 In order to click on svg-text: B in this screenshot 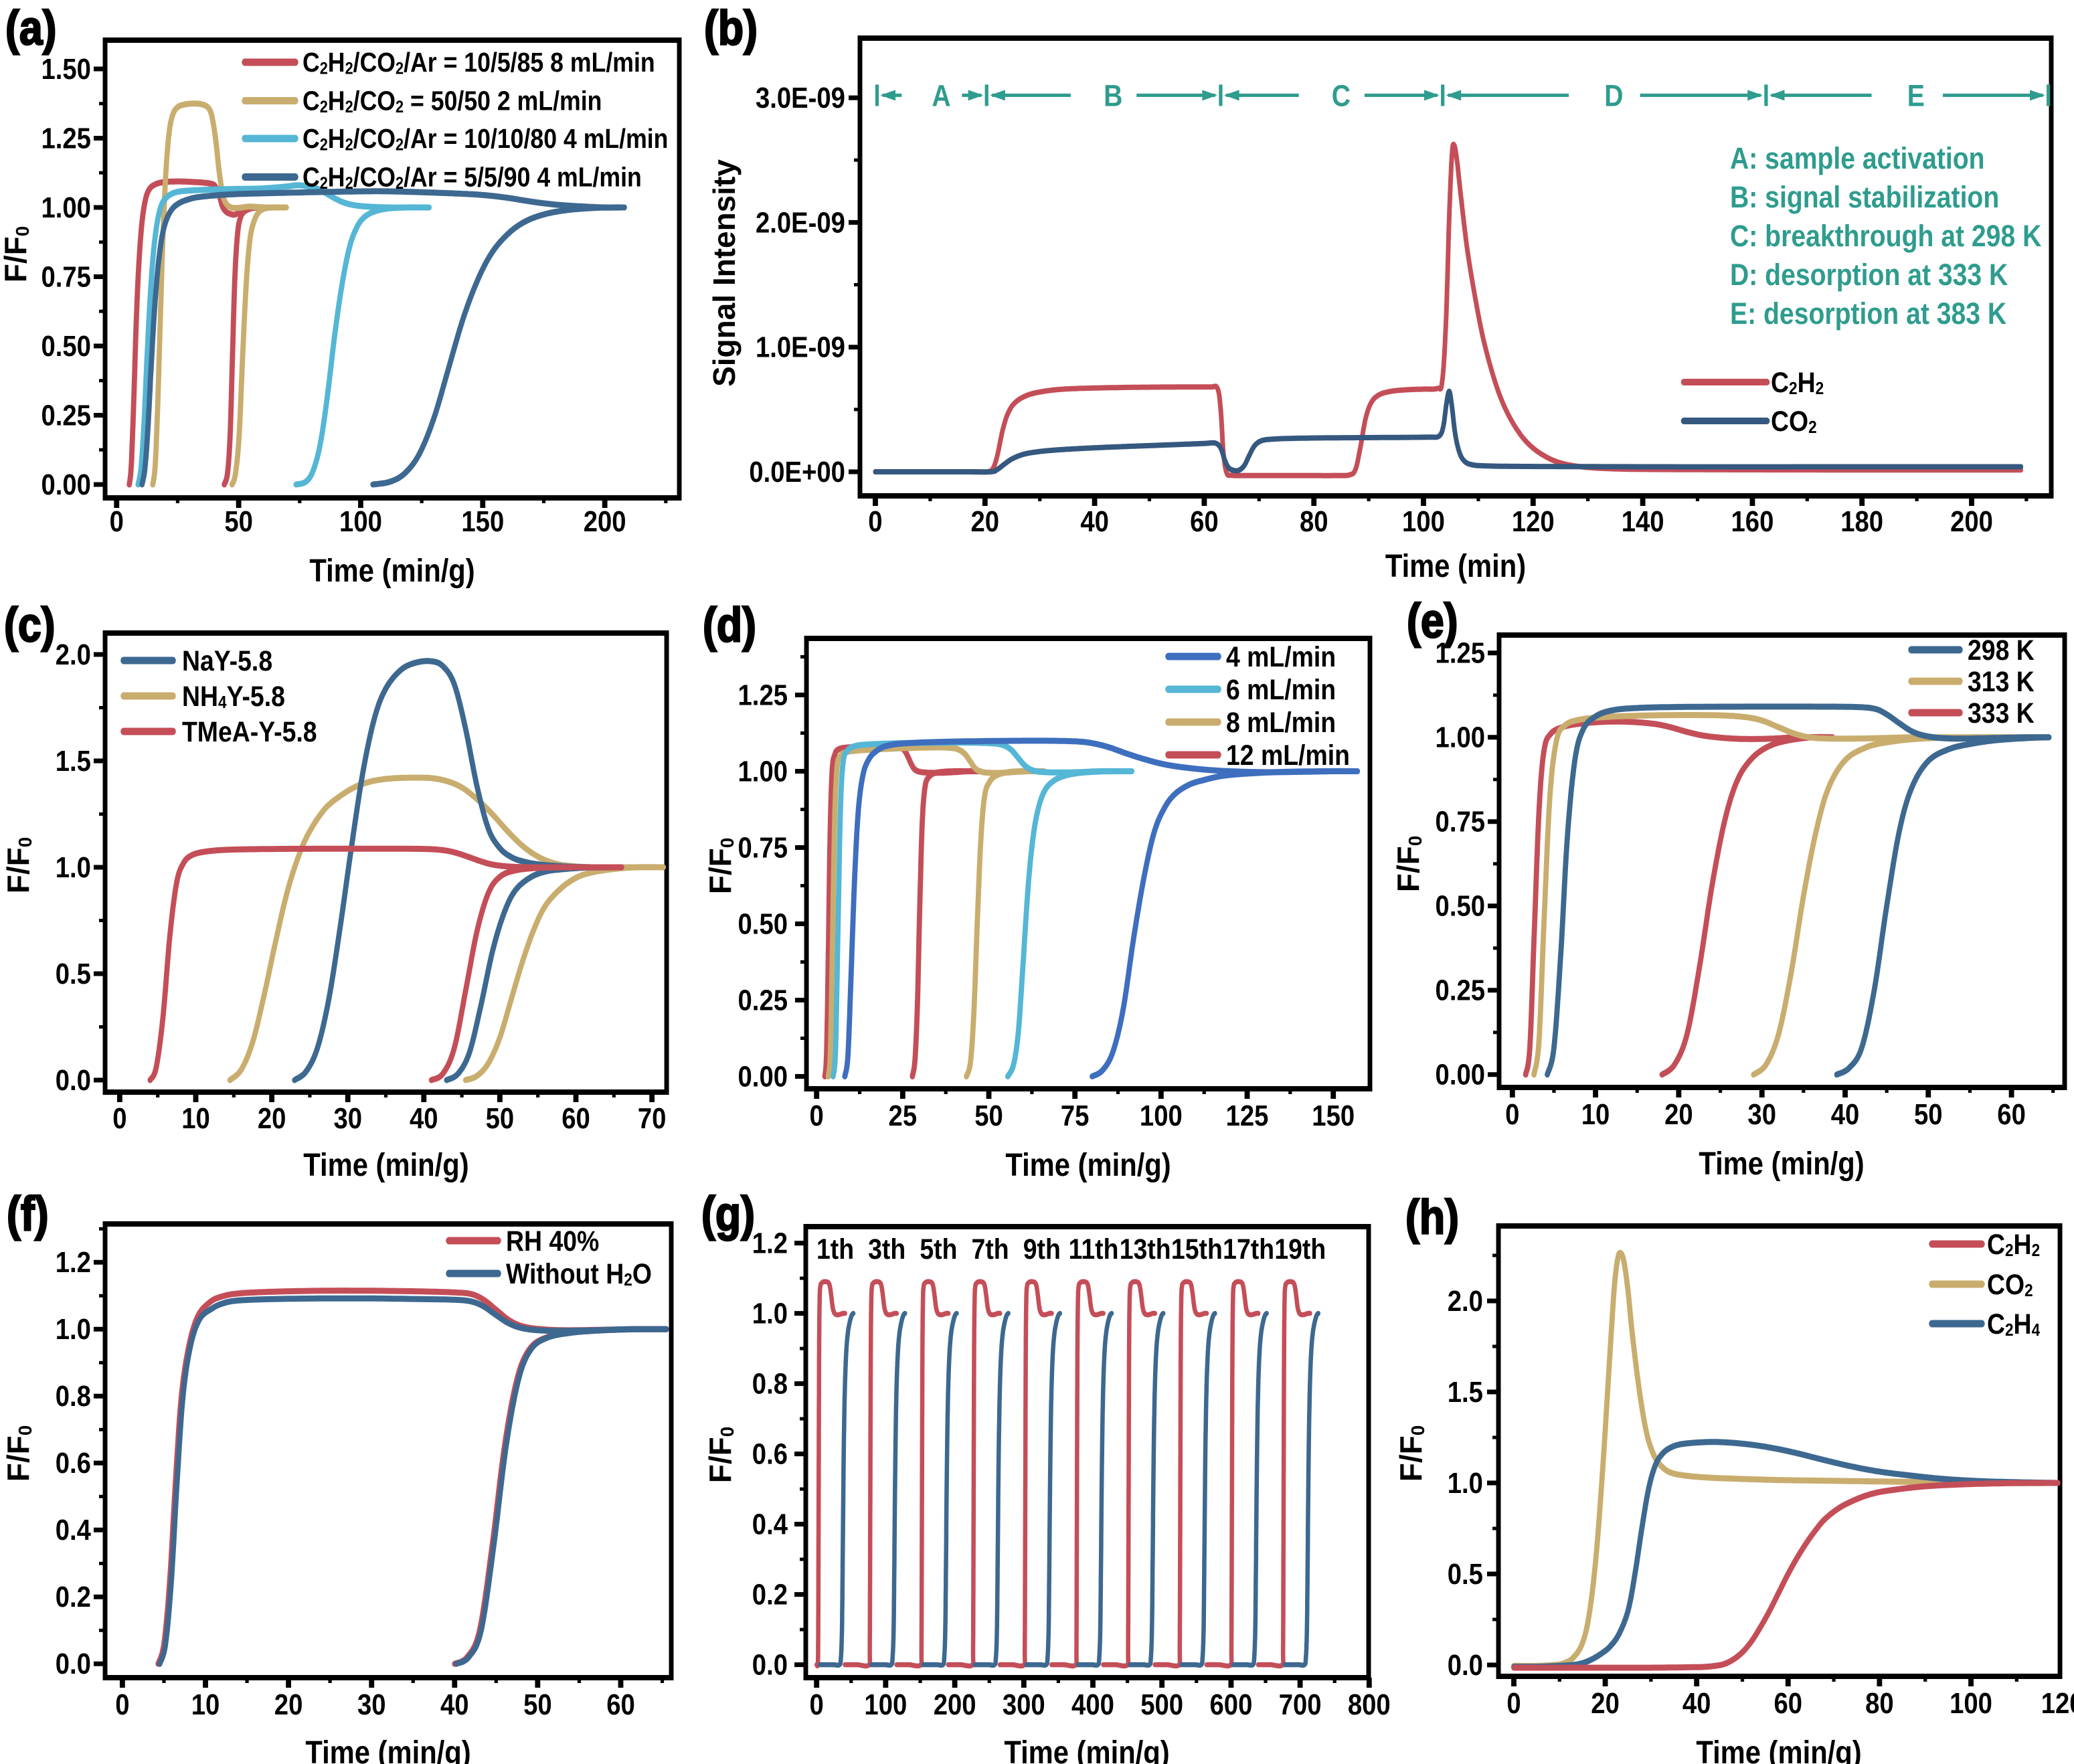, I will do `click(1113, 95)`.